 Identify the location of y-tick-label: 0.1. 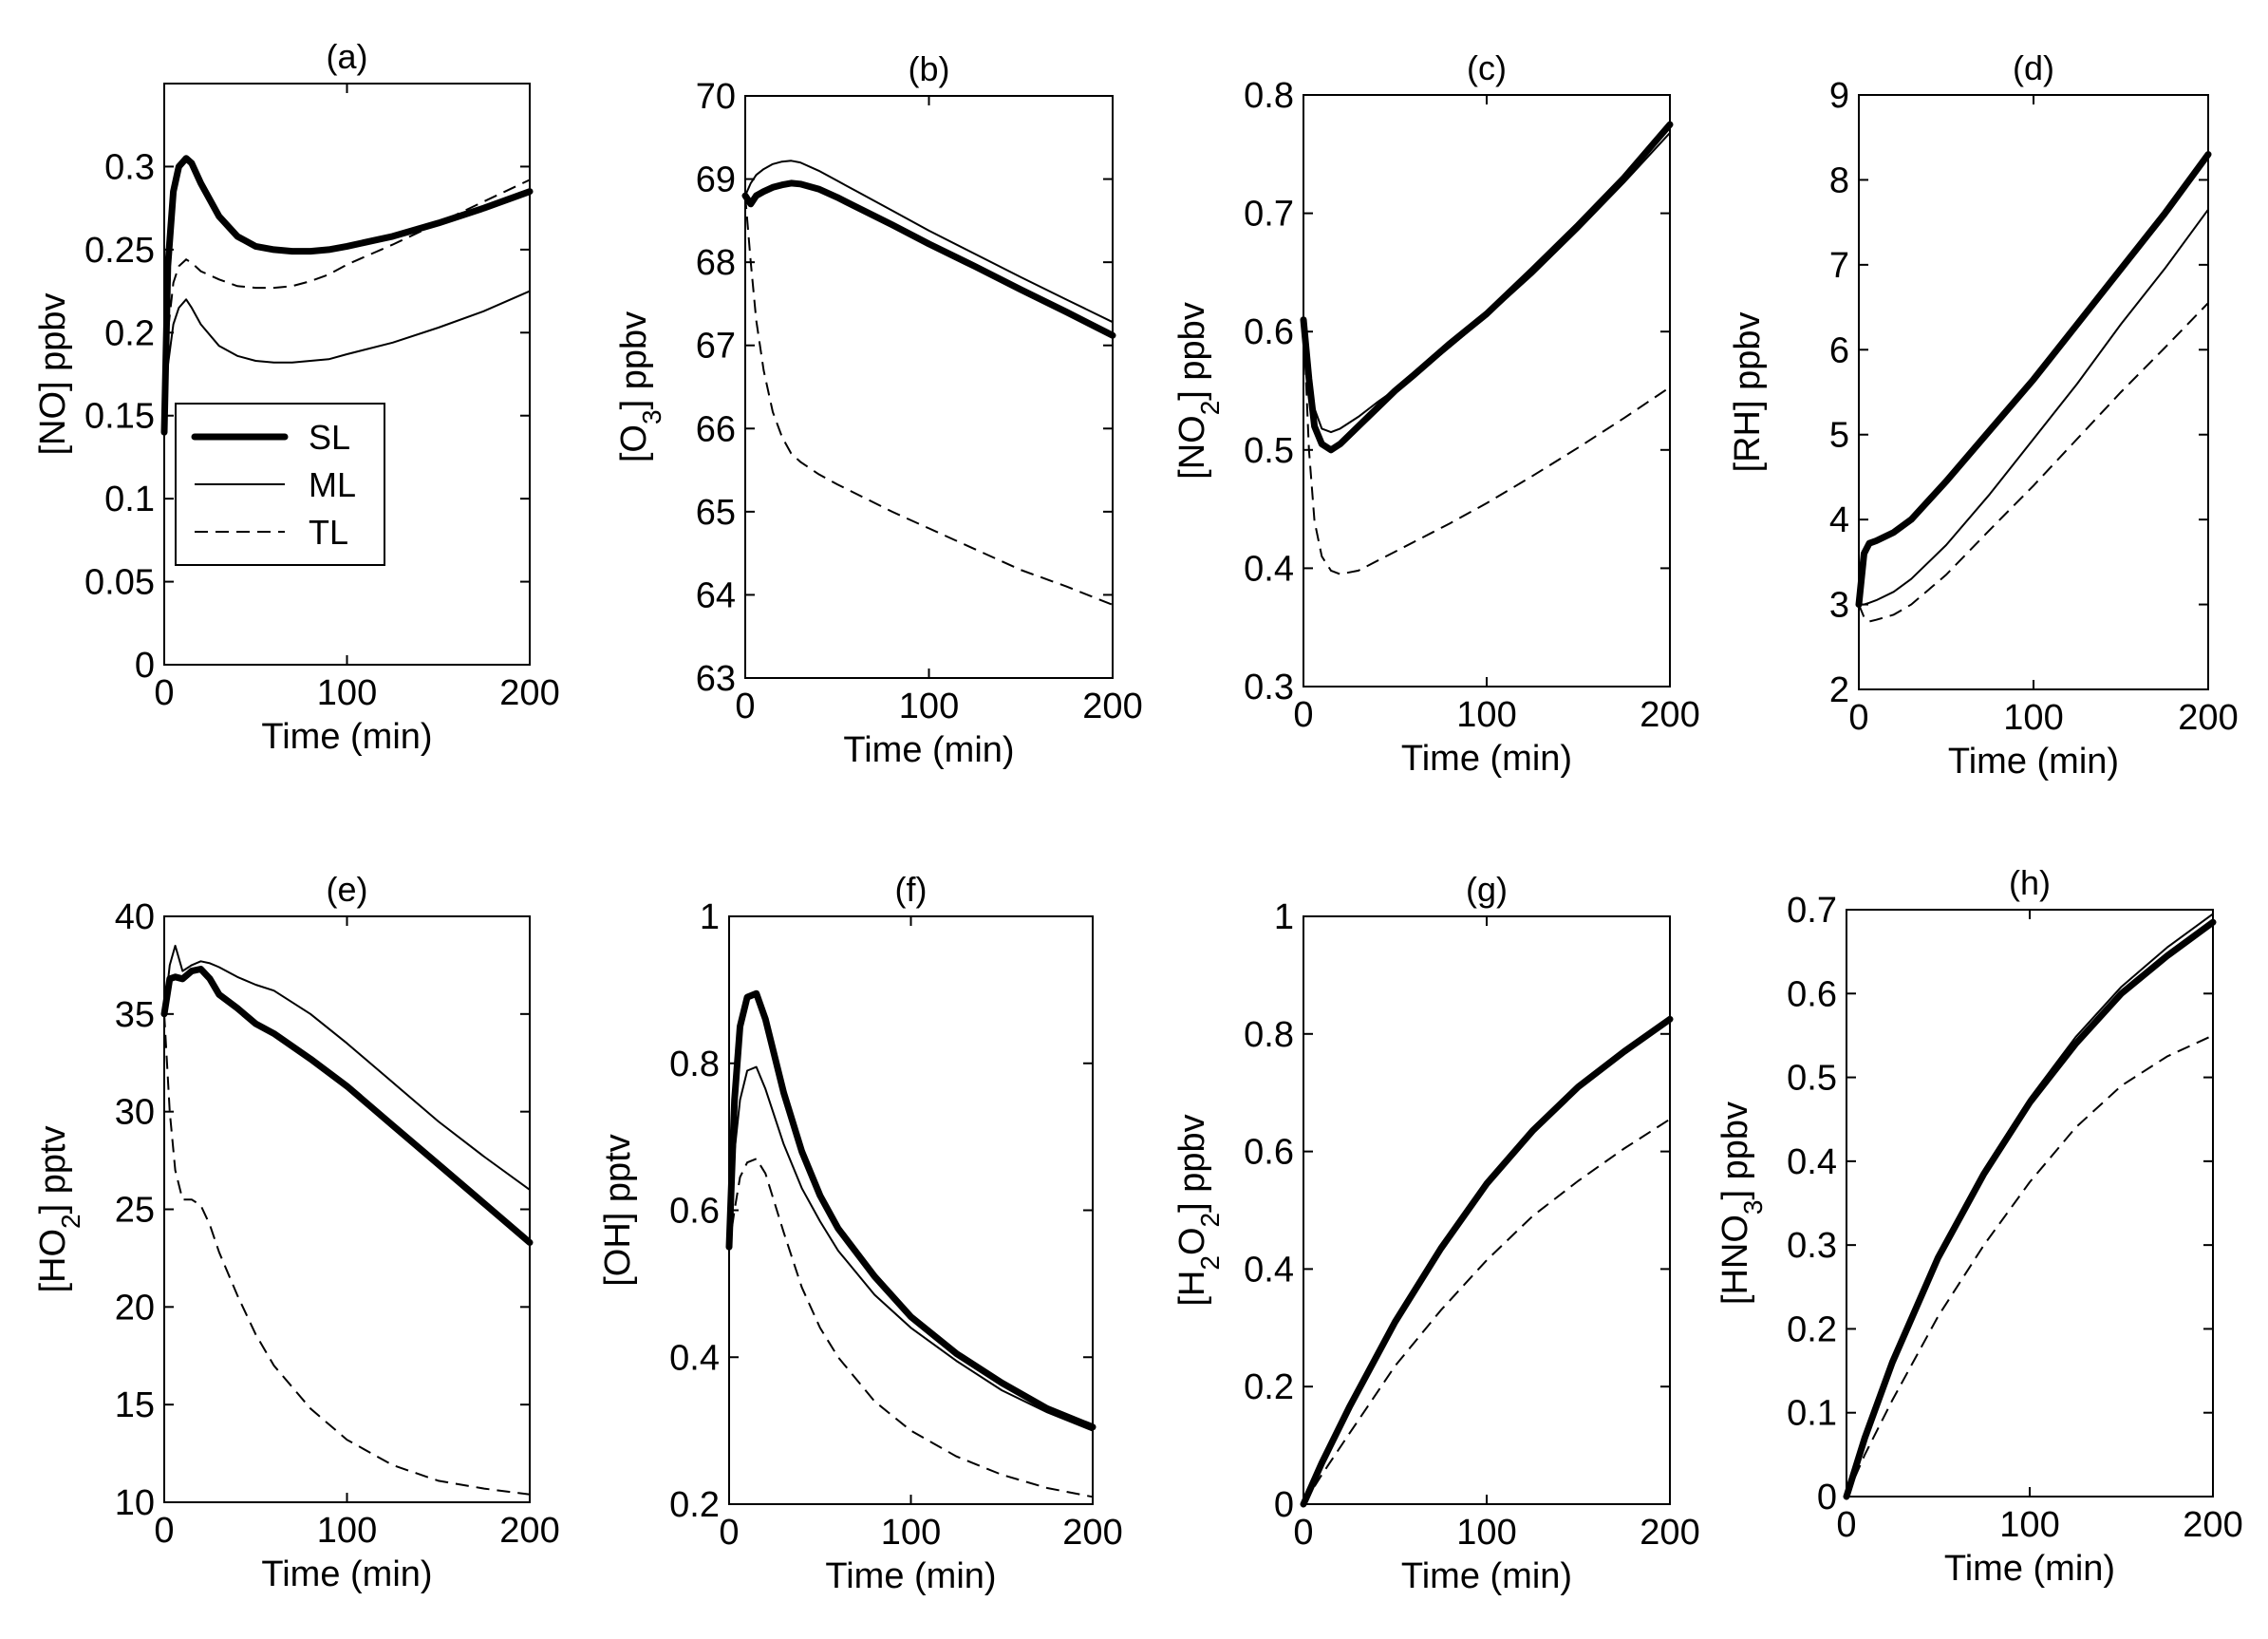
(1812, 1414).